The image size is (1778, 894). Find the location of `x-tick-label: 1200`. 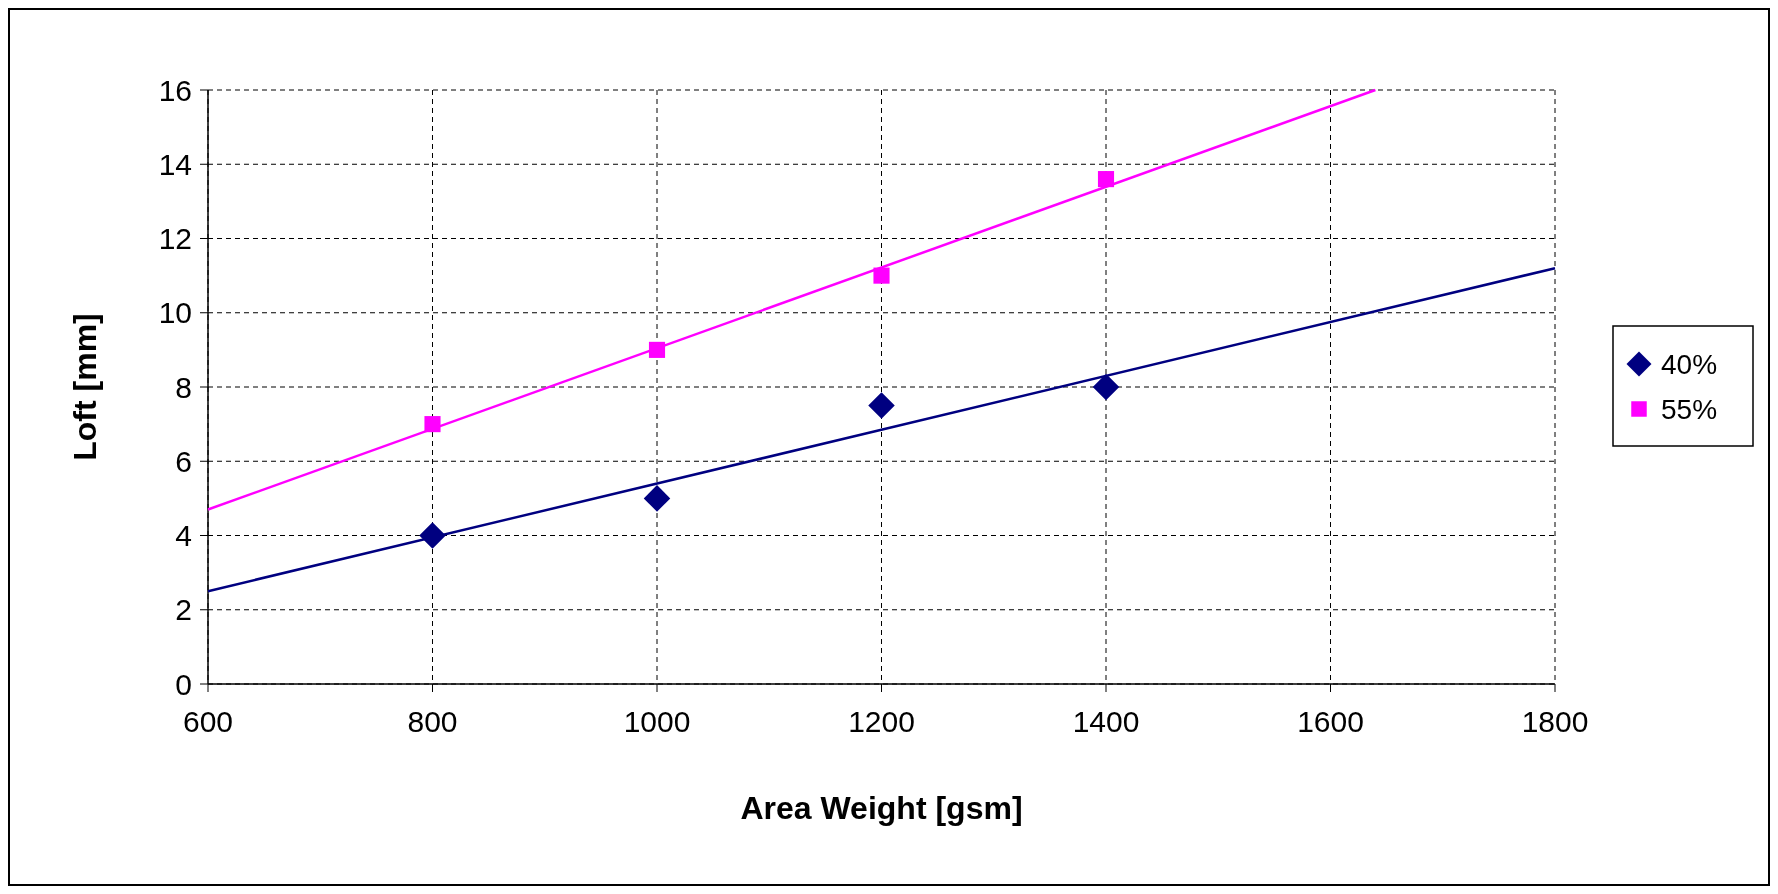

x-tick-label: 1200 is located at coordinates (881, 721).